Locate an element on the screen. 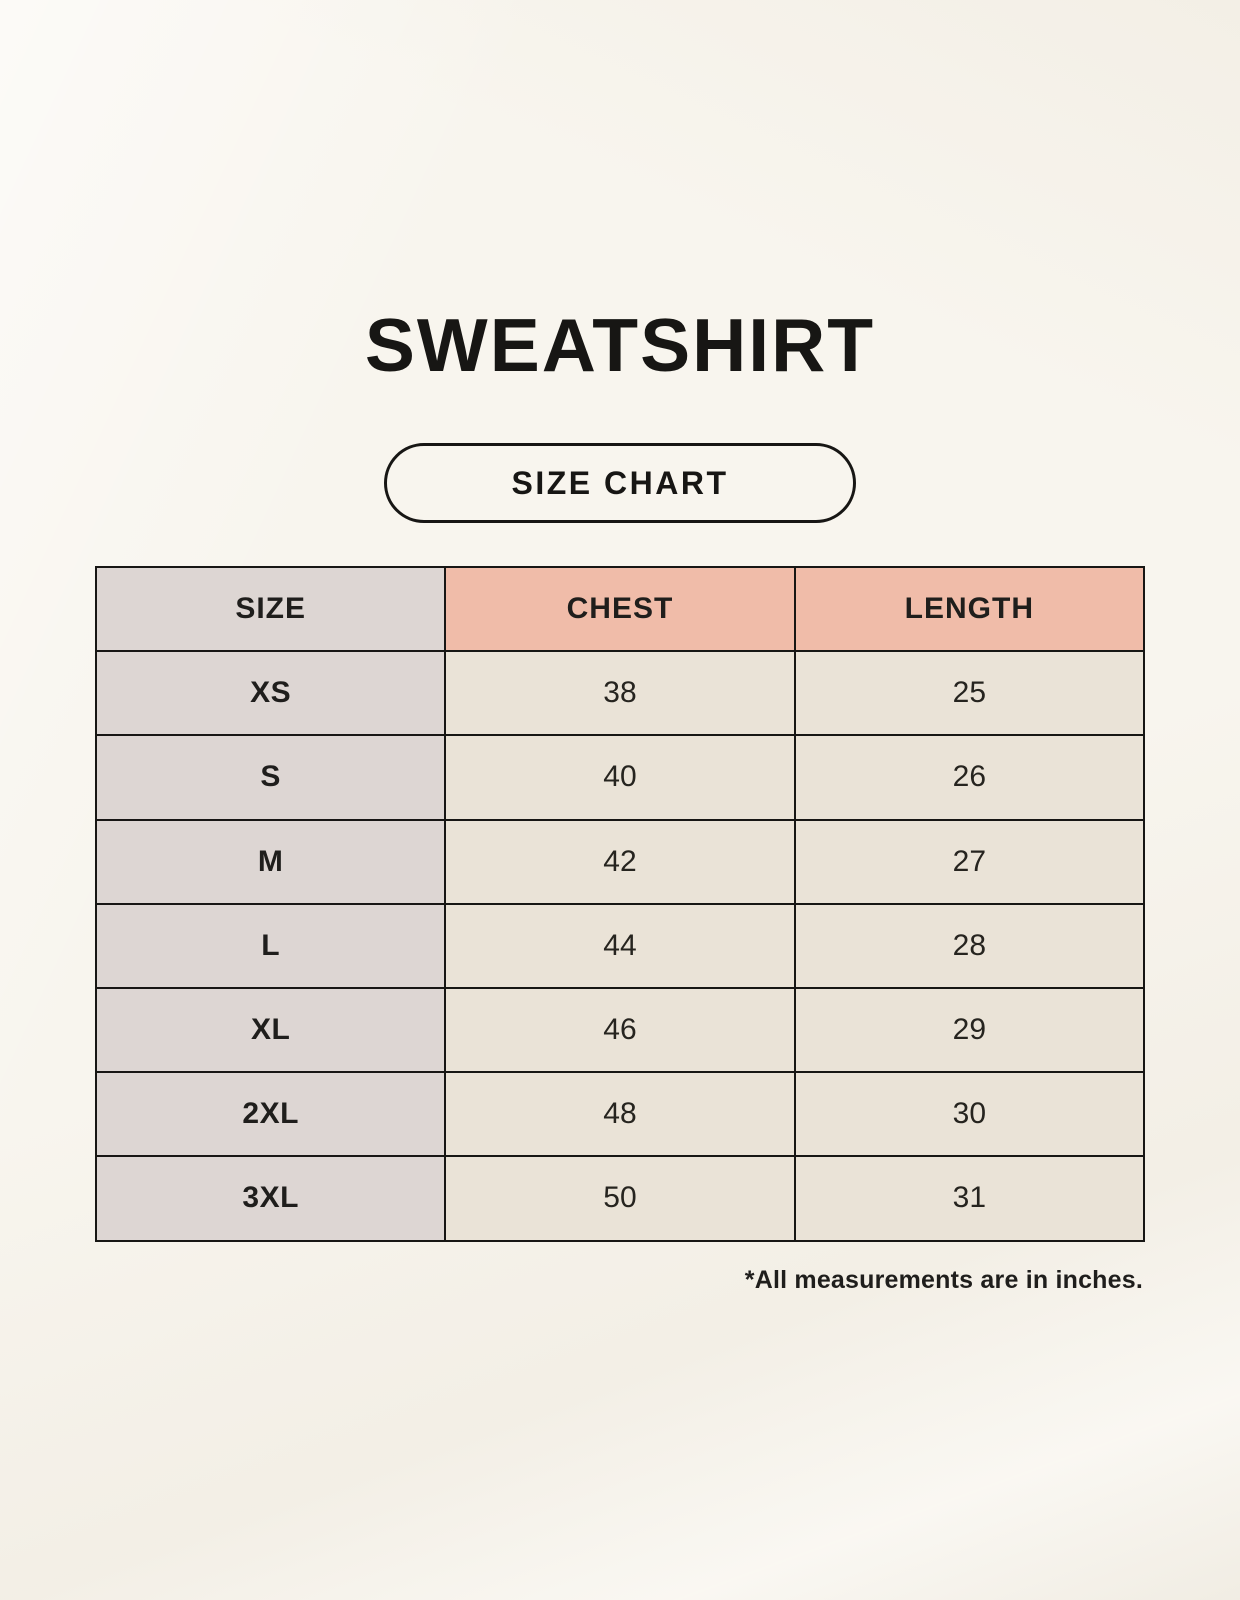  chest-value: 44 is located at coordinates (620, 945).